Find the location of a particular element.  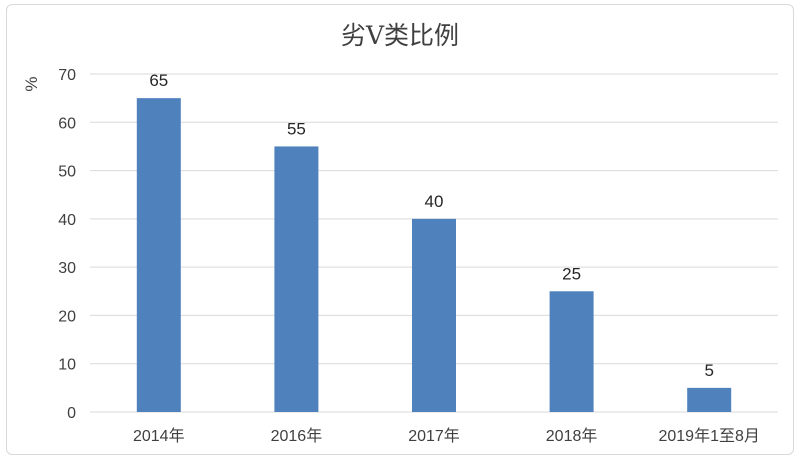

data-label: 5 is located at coordinates (708, 370).